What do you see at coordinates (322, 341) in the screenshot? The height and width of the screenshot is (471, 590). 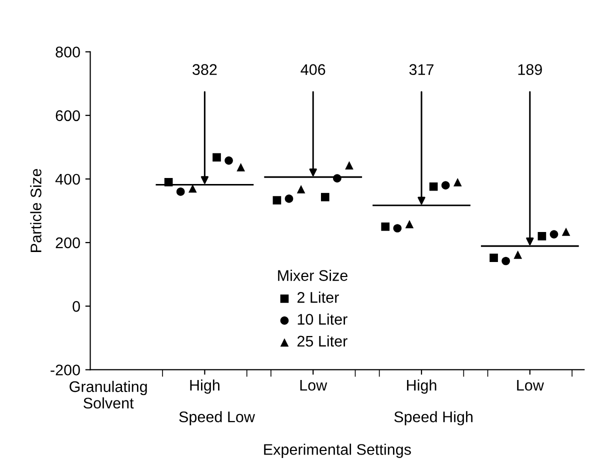 I see `legend-label: 25 Liter` at bounding box center [322, 341].